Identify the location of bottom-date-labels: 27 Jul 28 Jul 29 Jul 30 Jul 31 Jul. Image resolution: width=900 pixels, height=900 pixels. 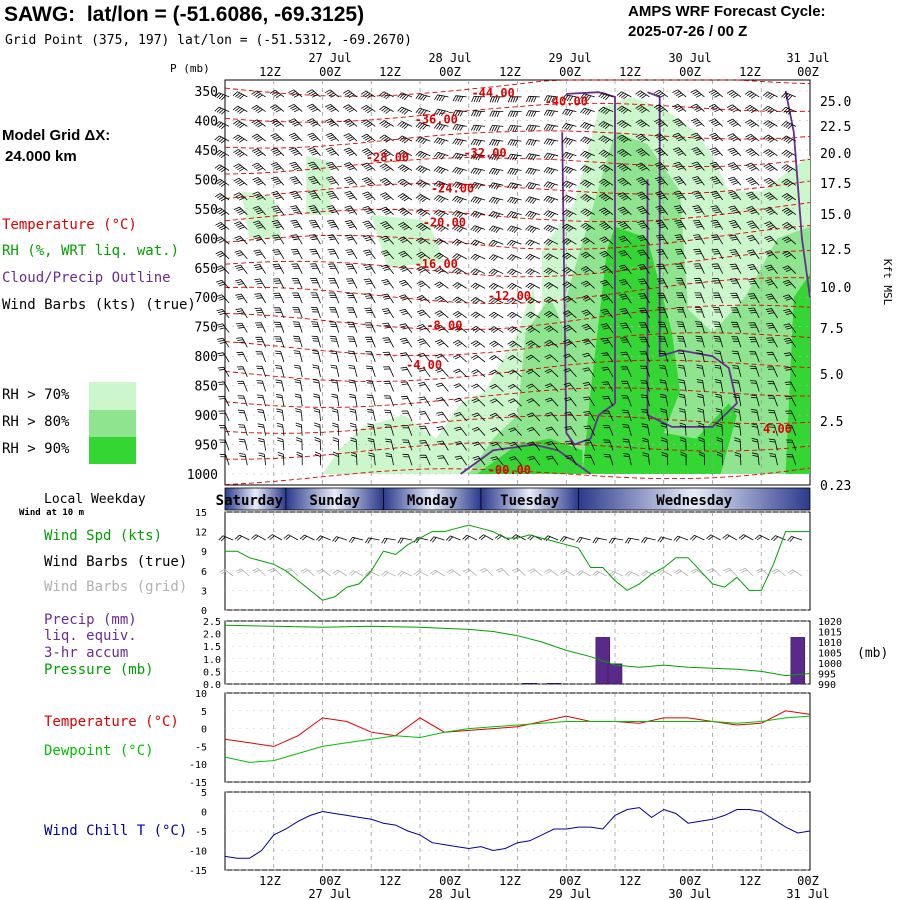
(568, 893).